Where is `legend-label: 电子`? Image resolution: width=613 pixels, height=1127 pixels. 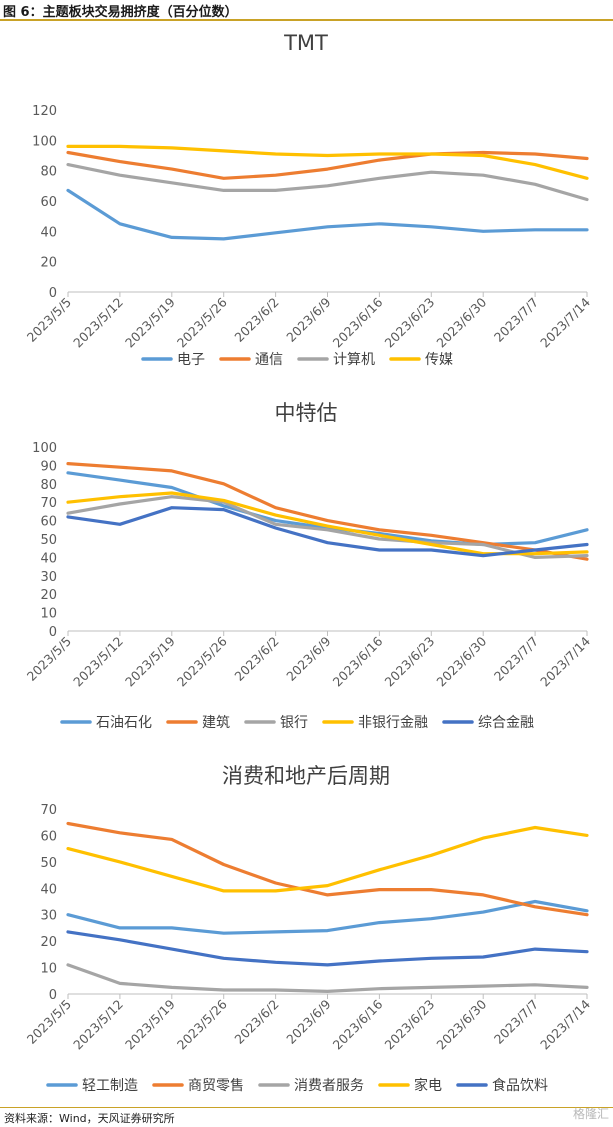
legend-label: 电子 is located at coordinates (191, 360).